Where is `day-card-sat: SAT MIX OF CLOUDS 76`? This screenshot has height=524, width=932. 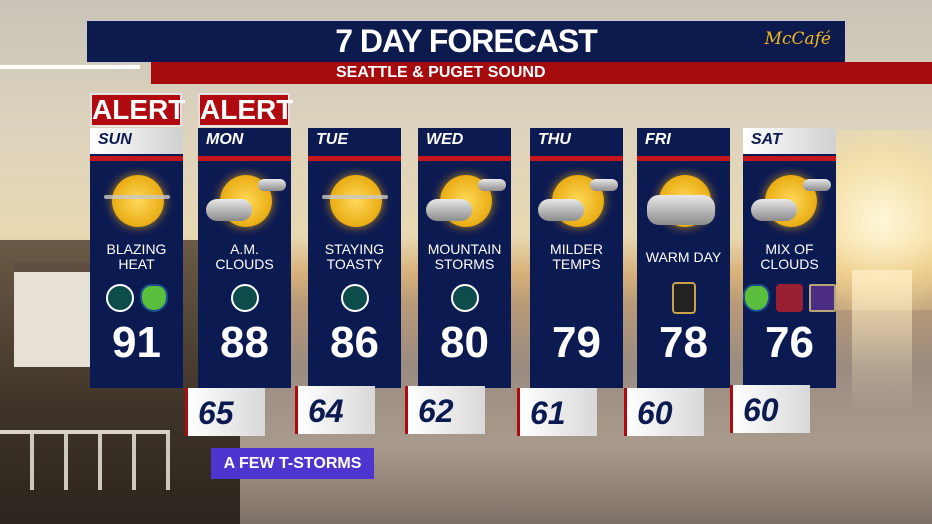
day-card-sat: SAT MIX OF CLOUDS 76 is located at coordinates (789, 258).